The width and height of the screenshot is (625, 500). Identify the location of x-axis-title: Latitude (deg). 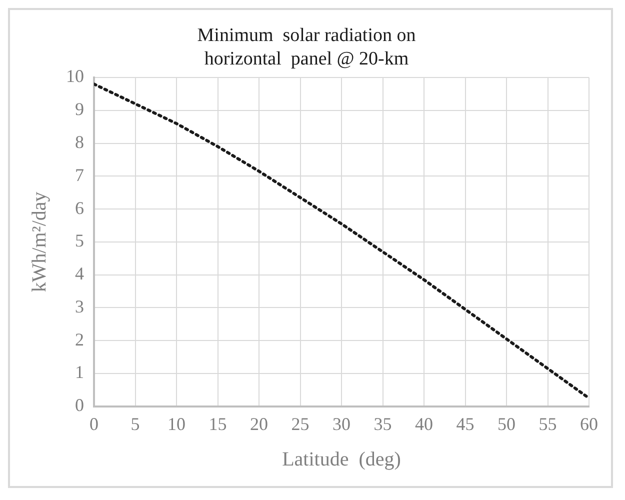
(341, 459).